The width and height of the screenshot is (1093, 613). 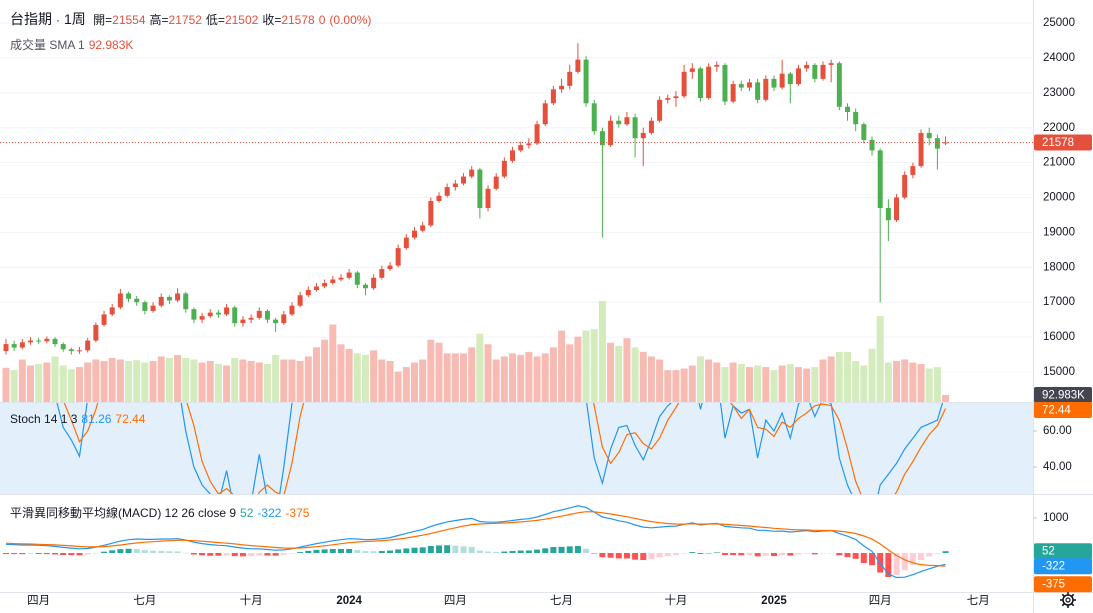 What do you see at coordinates (1059, 23) in the screenshot?
I see `y-tick-label: 25000` at bounding box center [1059, 23].